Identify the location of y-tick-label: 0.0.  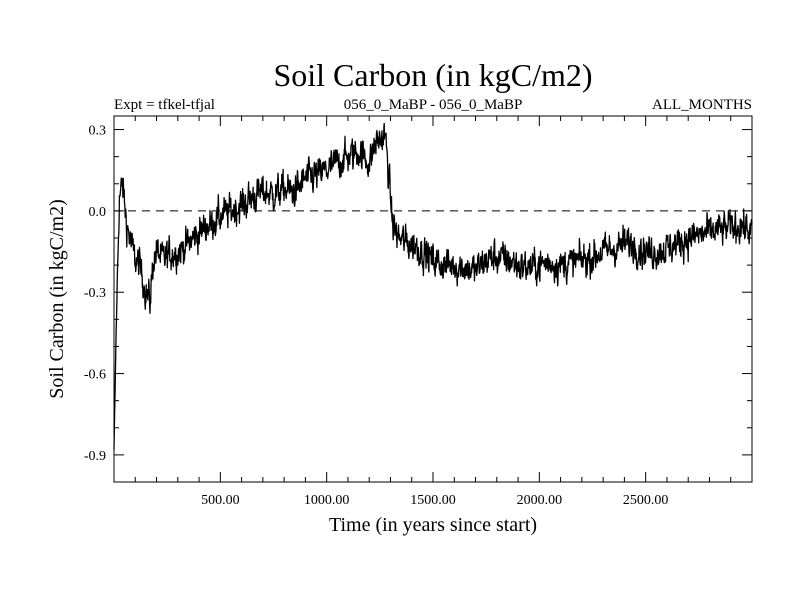
(98, 212).